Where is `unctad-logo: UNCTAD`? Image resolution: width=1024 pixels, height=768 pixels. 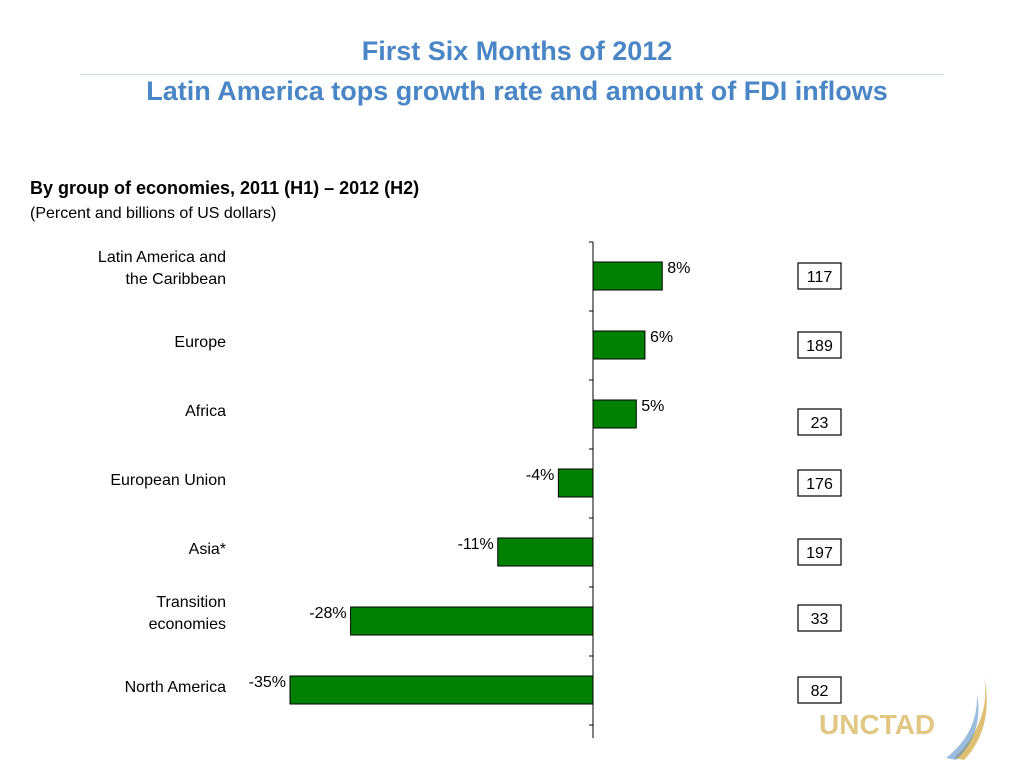
unctad-logo: UNCTAD is located at coordinates (903, 718).